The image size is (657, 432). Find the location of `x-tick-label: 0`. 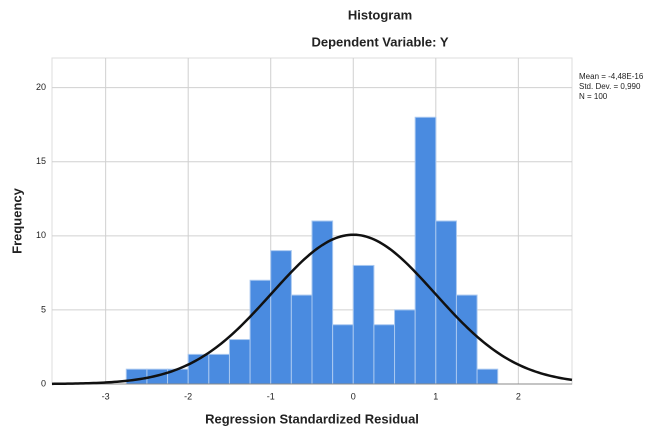

x-tick-label: 0 is located at coordinates (353, 396).